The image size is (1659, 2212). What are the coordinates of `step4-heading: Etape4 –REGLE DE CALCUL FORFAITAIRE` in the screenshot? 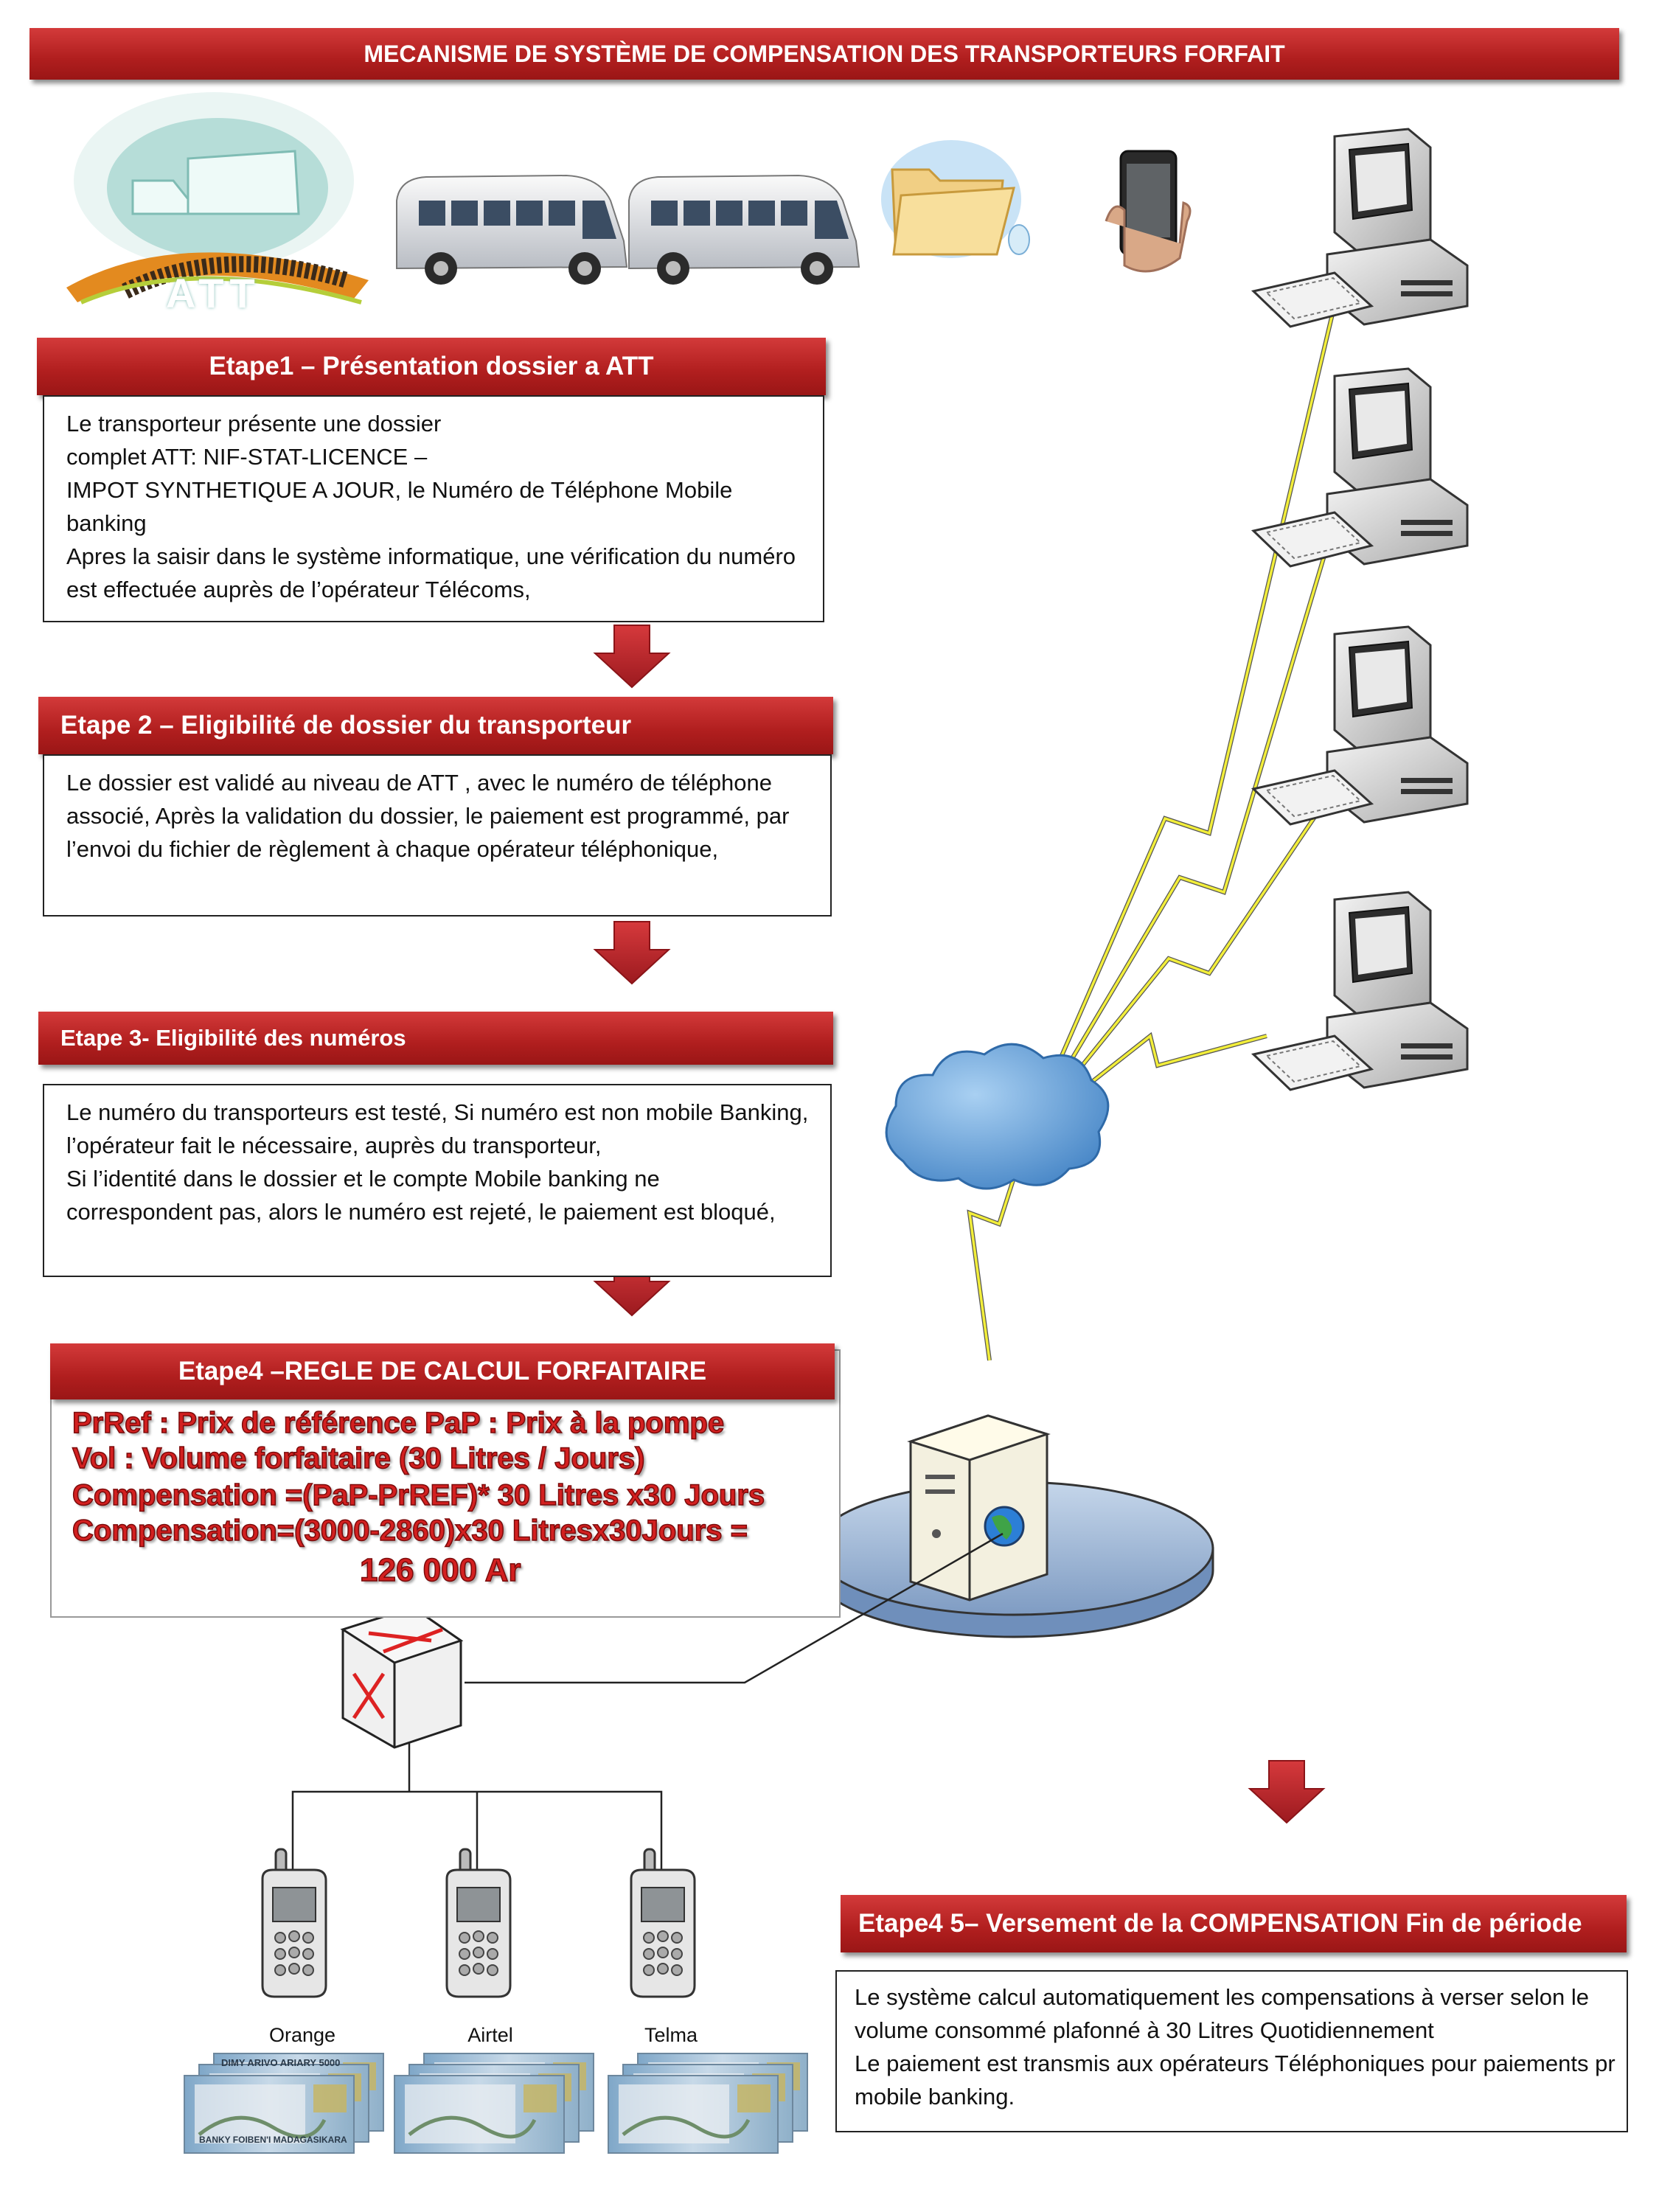 It's located at (442, 1371).